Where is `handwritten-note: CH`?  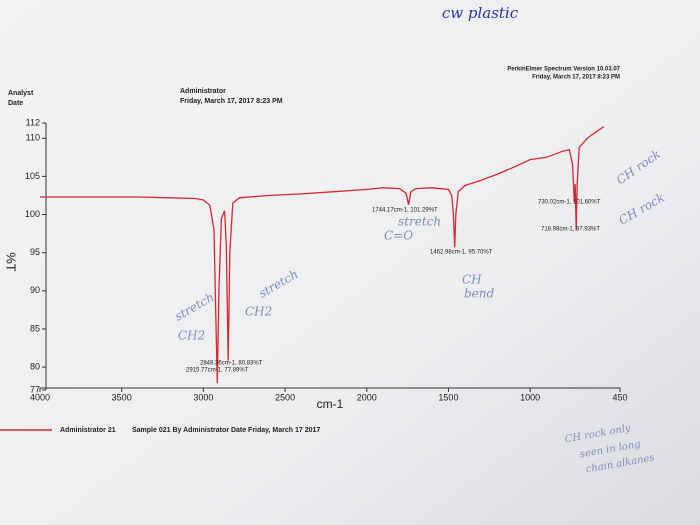 handwritten-note: CH is located at coordinates (472, 280).